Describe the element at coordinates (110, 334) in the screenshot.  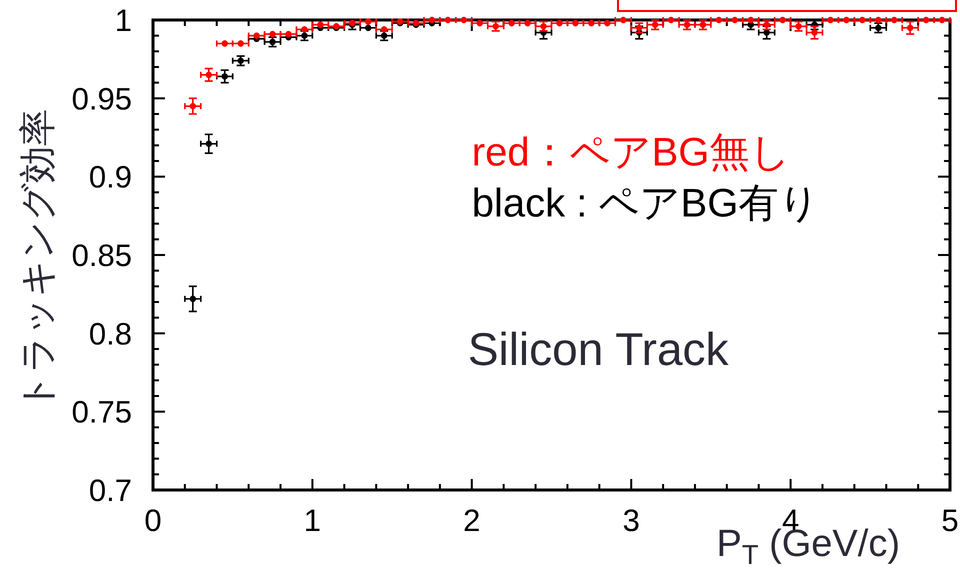
I see `y-tick-label: 0.8` at that location.